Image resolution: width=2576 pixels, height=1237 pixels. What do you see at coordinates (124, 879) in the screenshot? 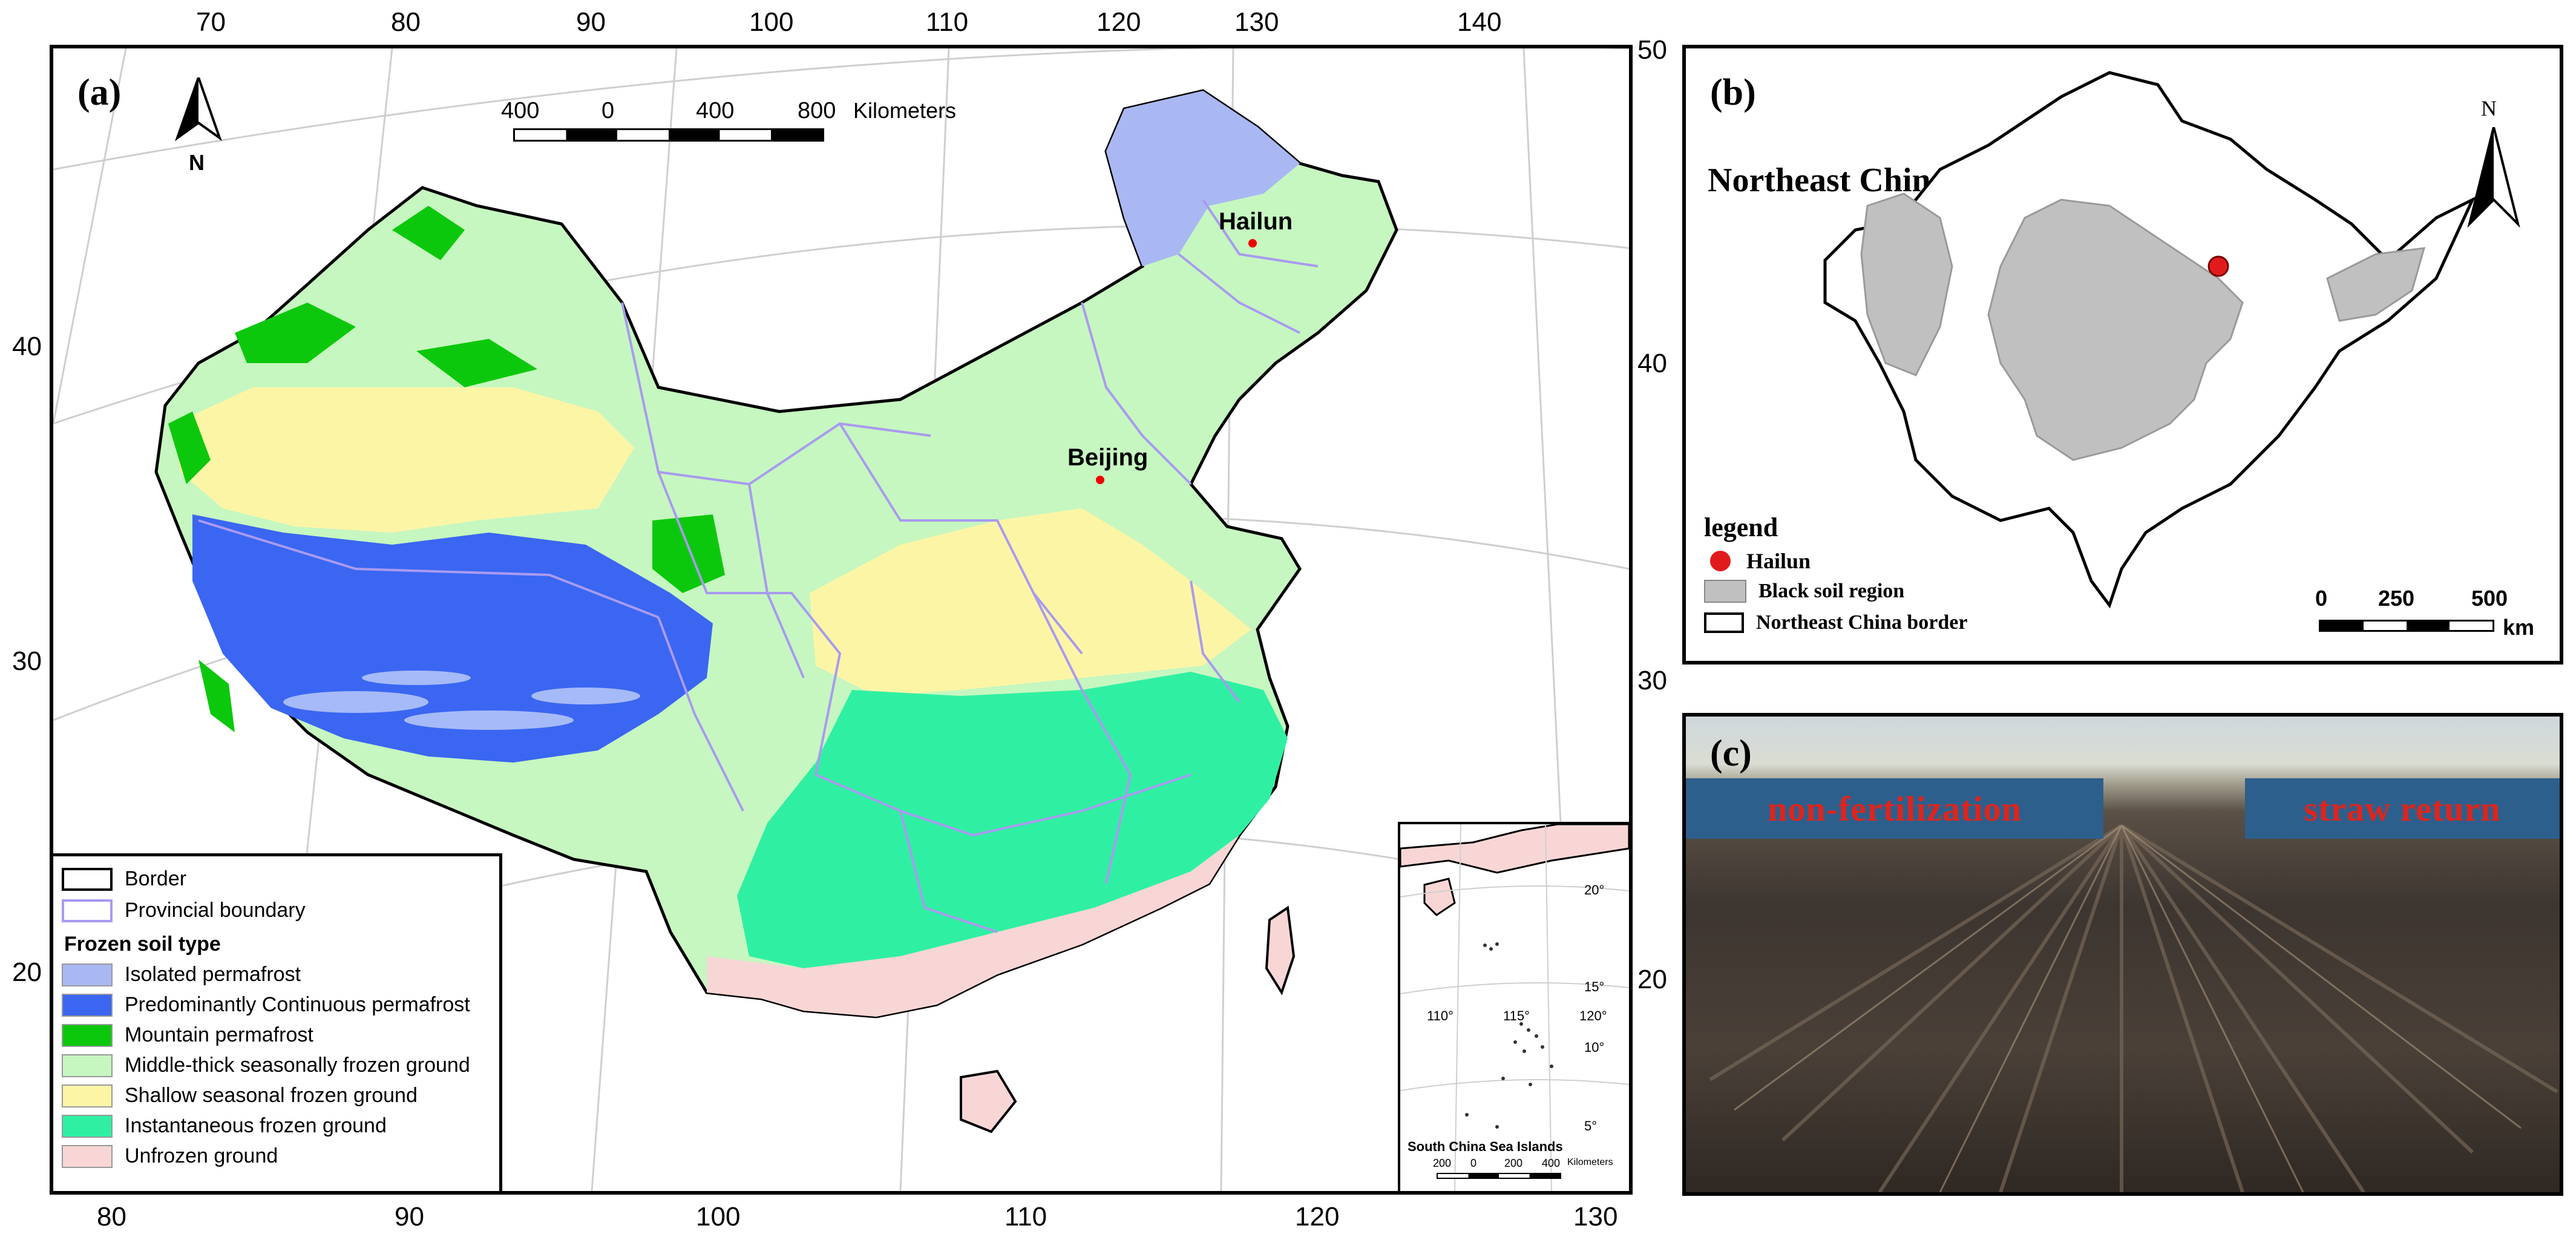
I see `legend-border: Border` at bounding box center [124, 879].